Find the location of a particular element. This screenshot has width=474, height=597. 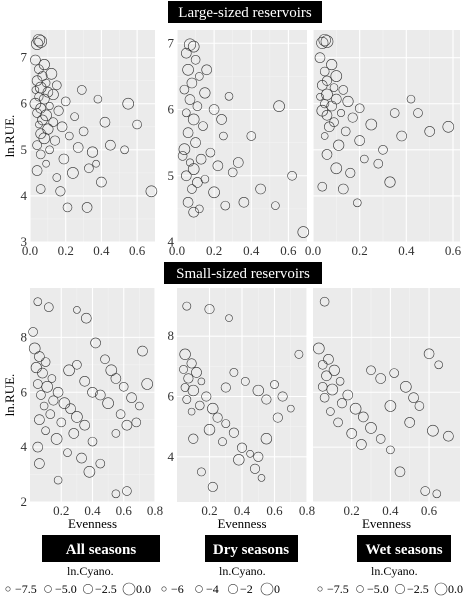

x-tick-label: 0.8 is located at coordinates (155, 510).